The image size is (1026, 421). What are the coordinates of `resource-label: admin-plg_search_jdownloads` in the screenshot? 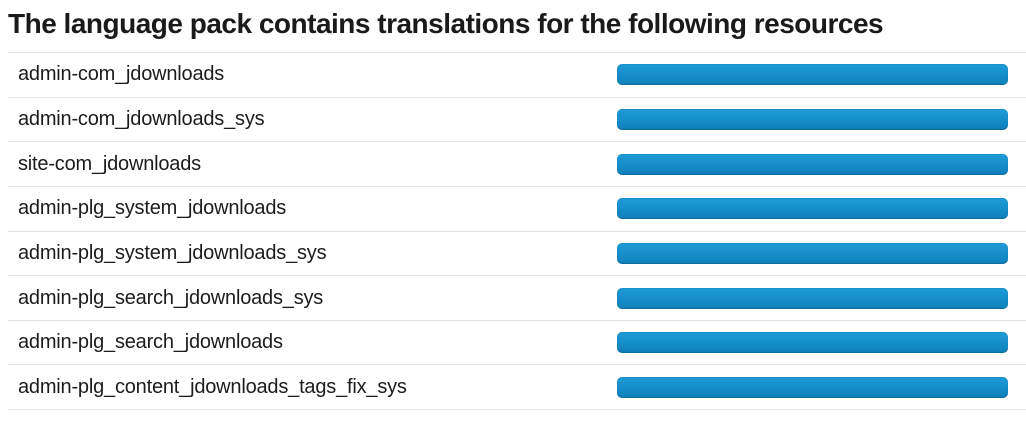 It's located at (150, 342).